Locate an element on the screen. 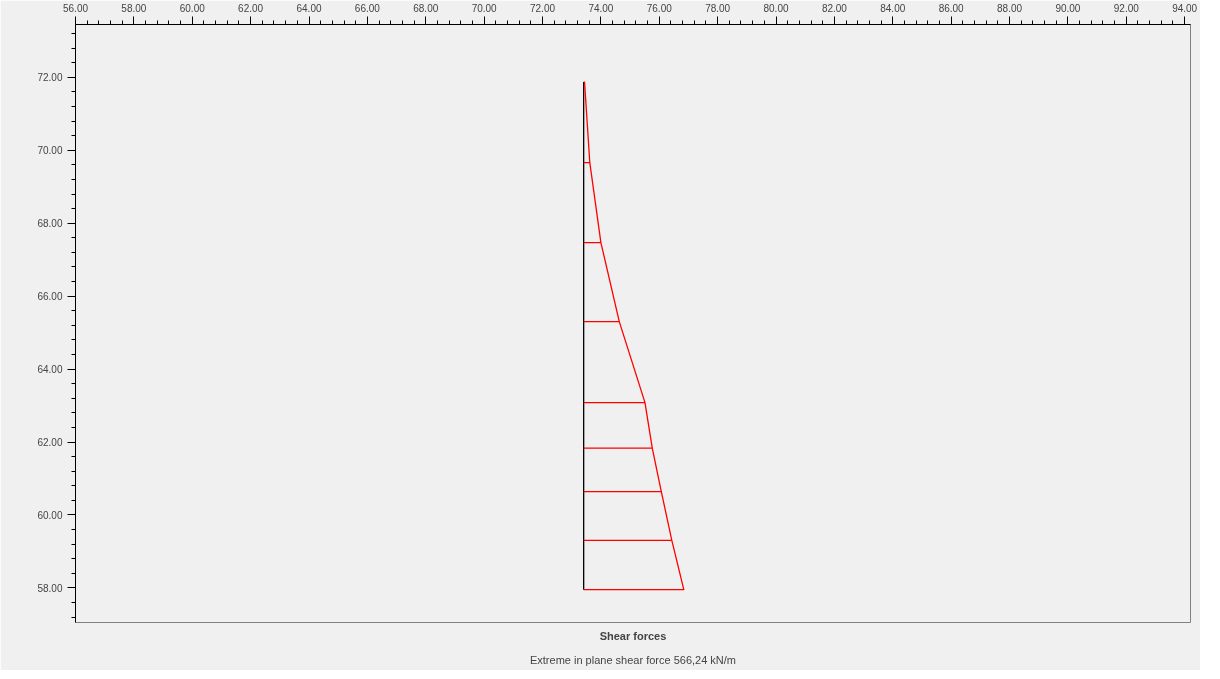 The image size is (1220, 679). x-tick-label: 66.00 is located at coordinates (367, 8).